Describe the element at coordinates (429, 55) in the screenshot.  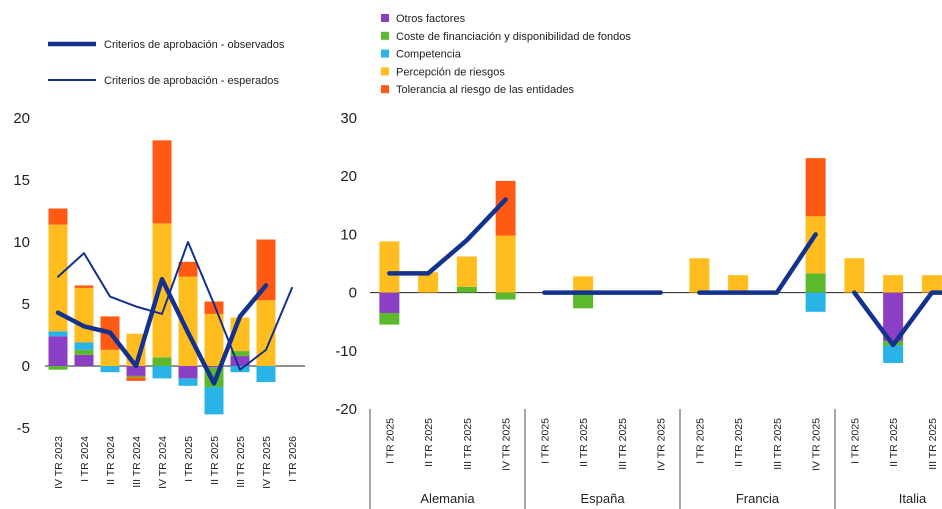
I see `legend-label-competencia: Competencia` at that location.